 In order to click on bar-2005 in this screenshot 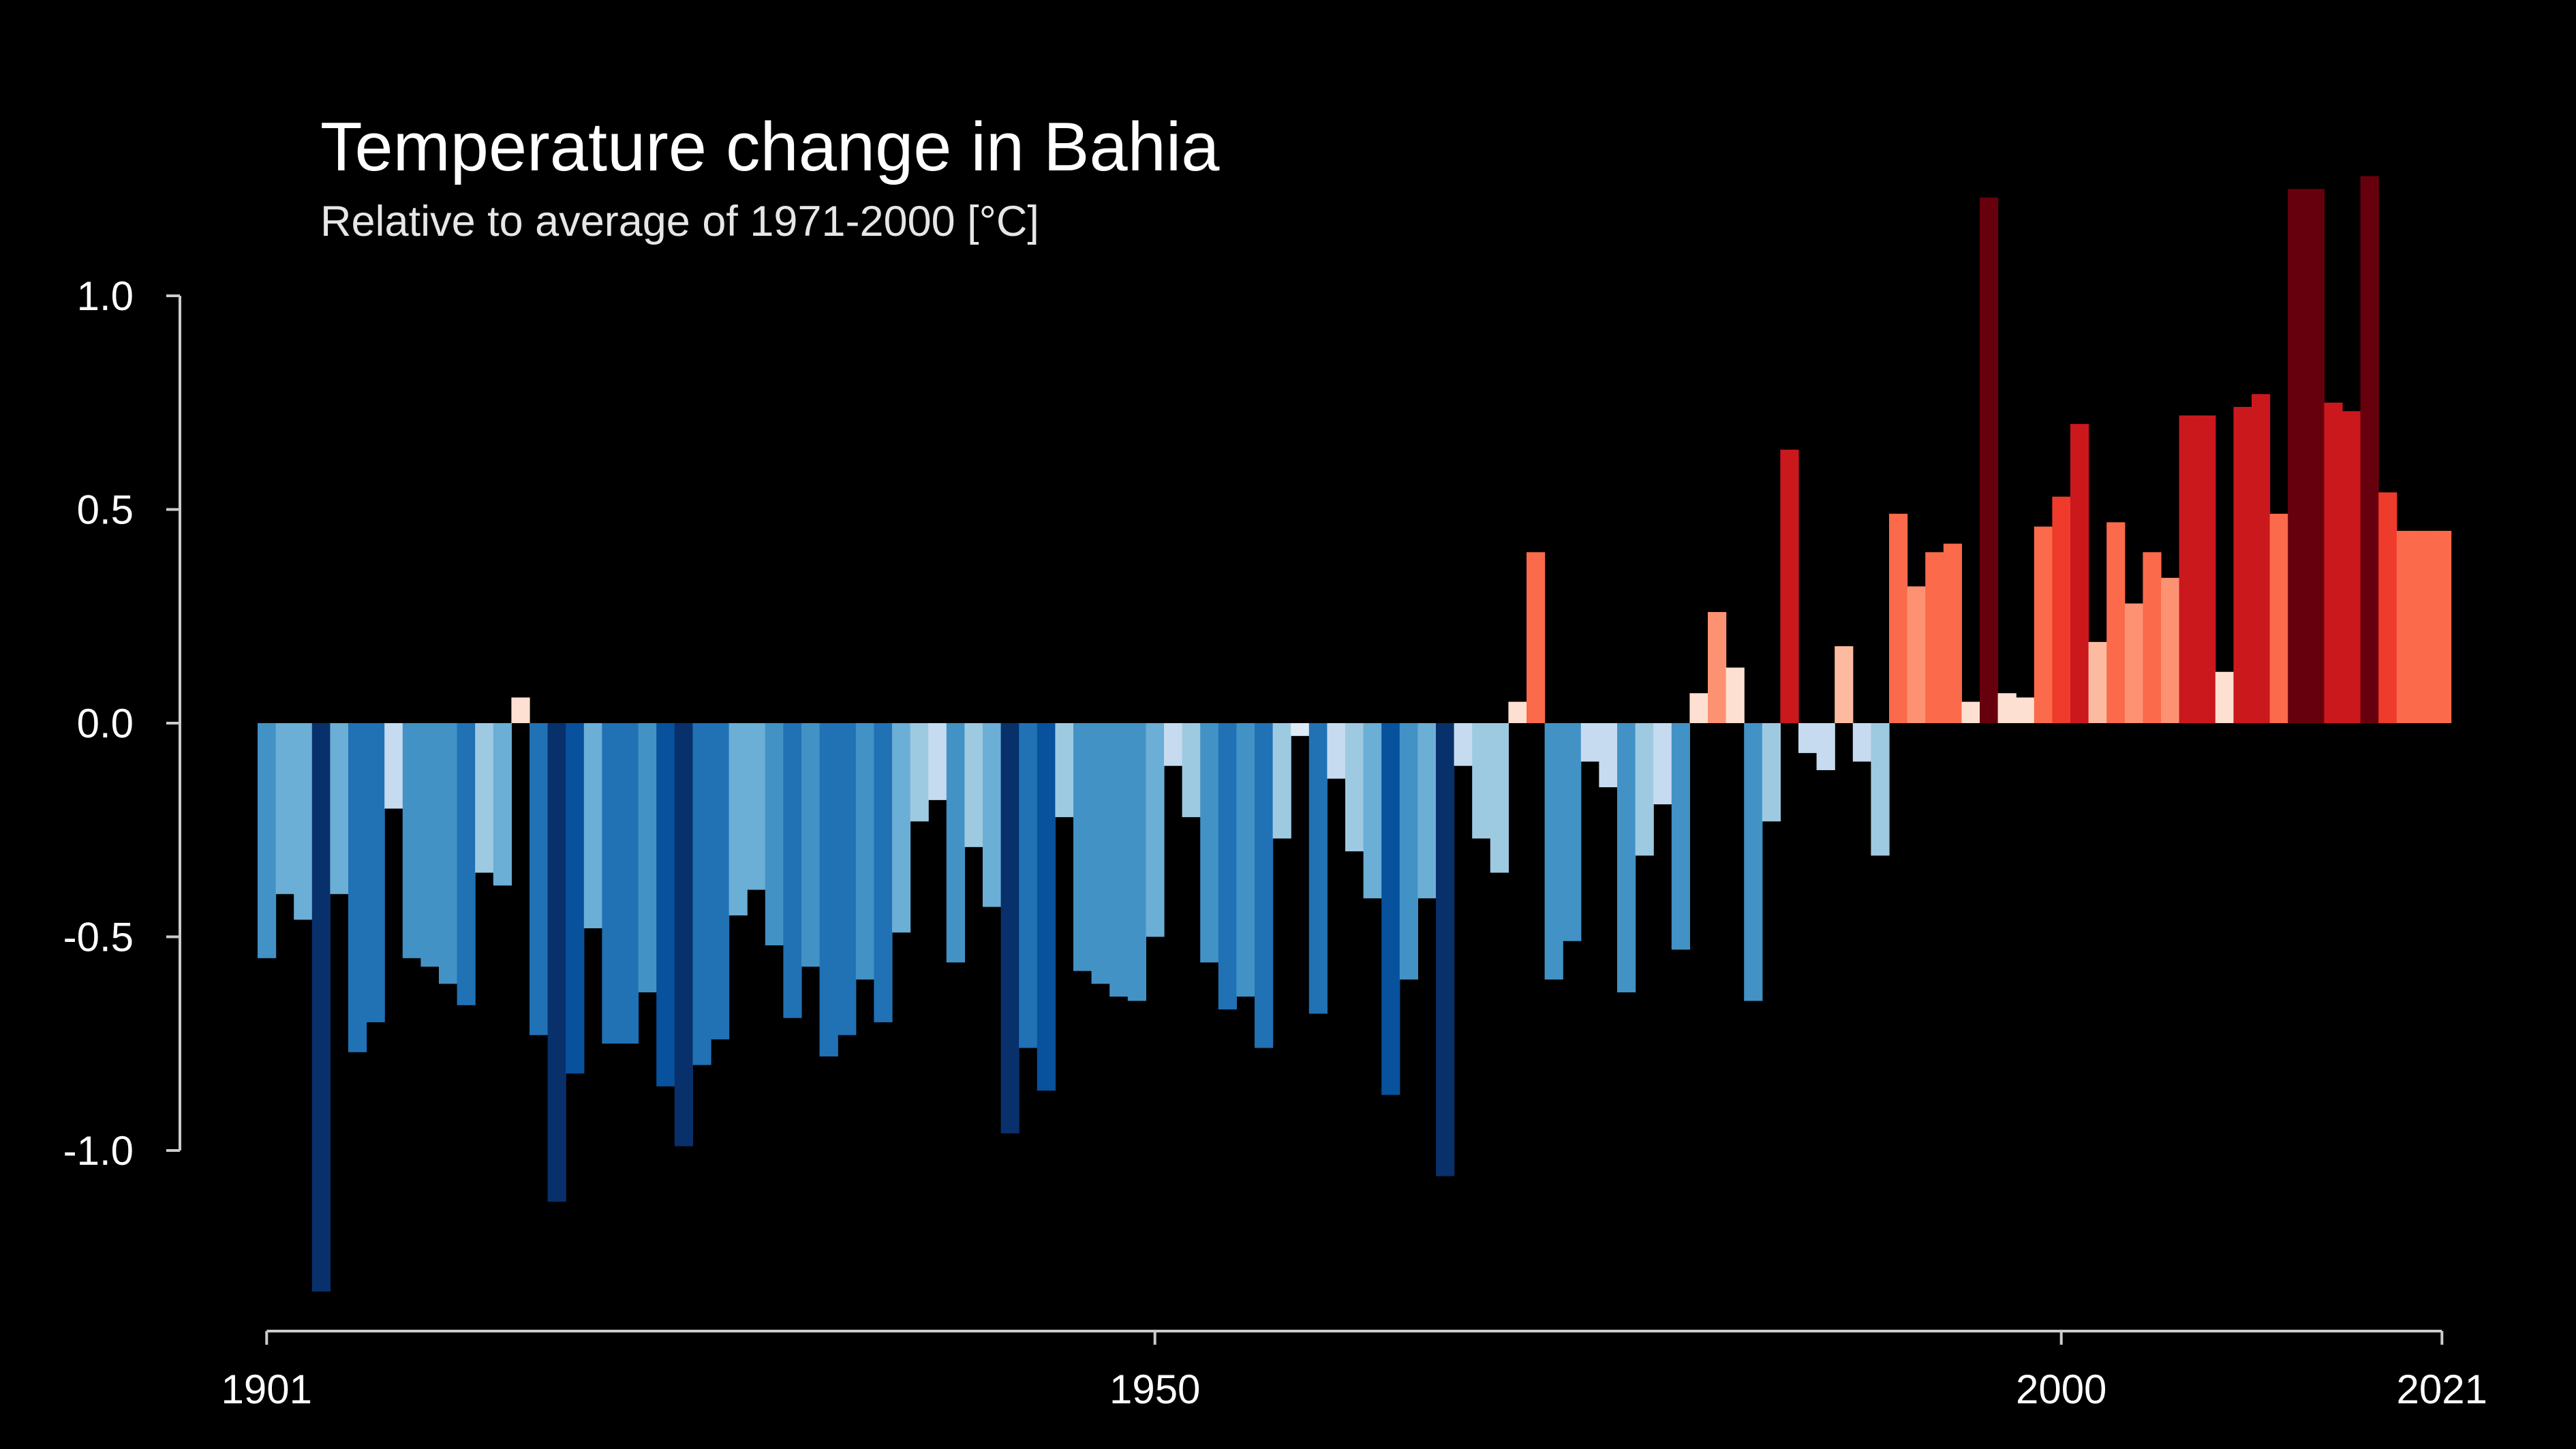, I will do `click(2152, 638)`.